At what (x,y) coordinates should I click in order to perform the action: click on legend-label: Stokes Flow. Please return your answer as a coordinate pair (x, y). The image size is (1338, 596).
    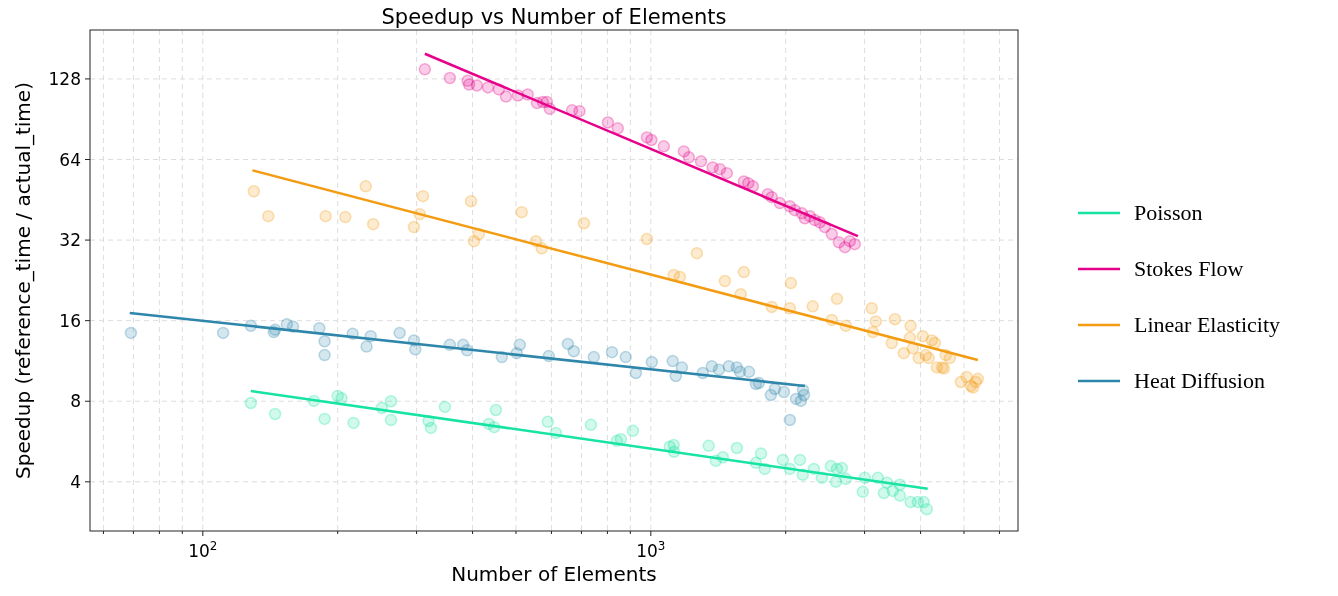
    Looking at the image, I should click on (1189, 268).